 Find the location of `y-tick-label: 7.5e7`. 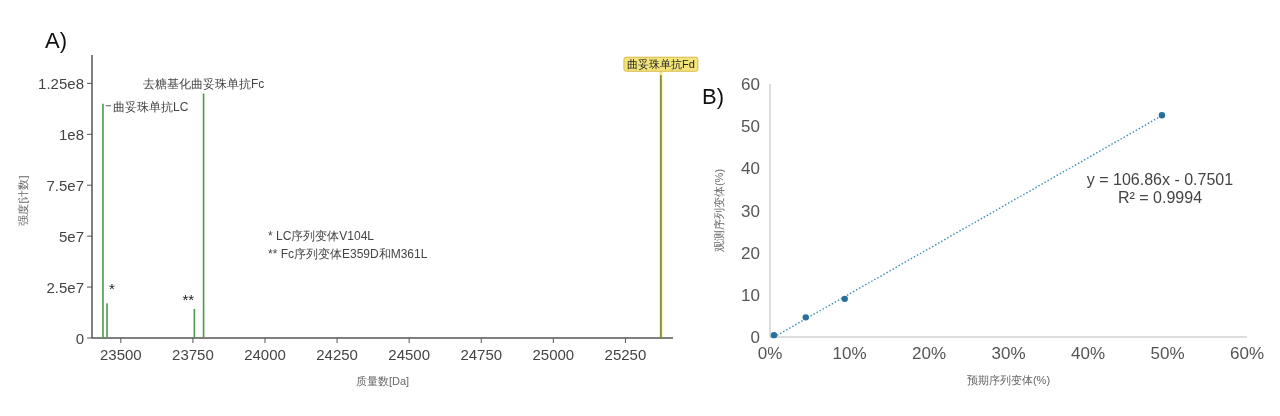

y-tick-label: 7.5e7 is located at coordinates (65, 186).